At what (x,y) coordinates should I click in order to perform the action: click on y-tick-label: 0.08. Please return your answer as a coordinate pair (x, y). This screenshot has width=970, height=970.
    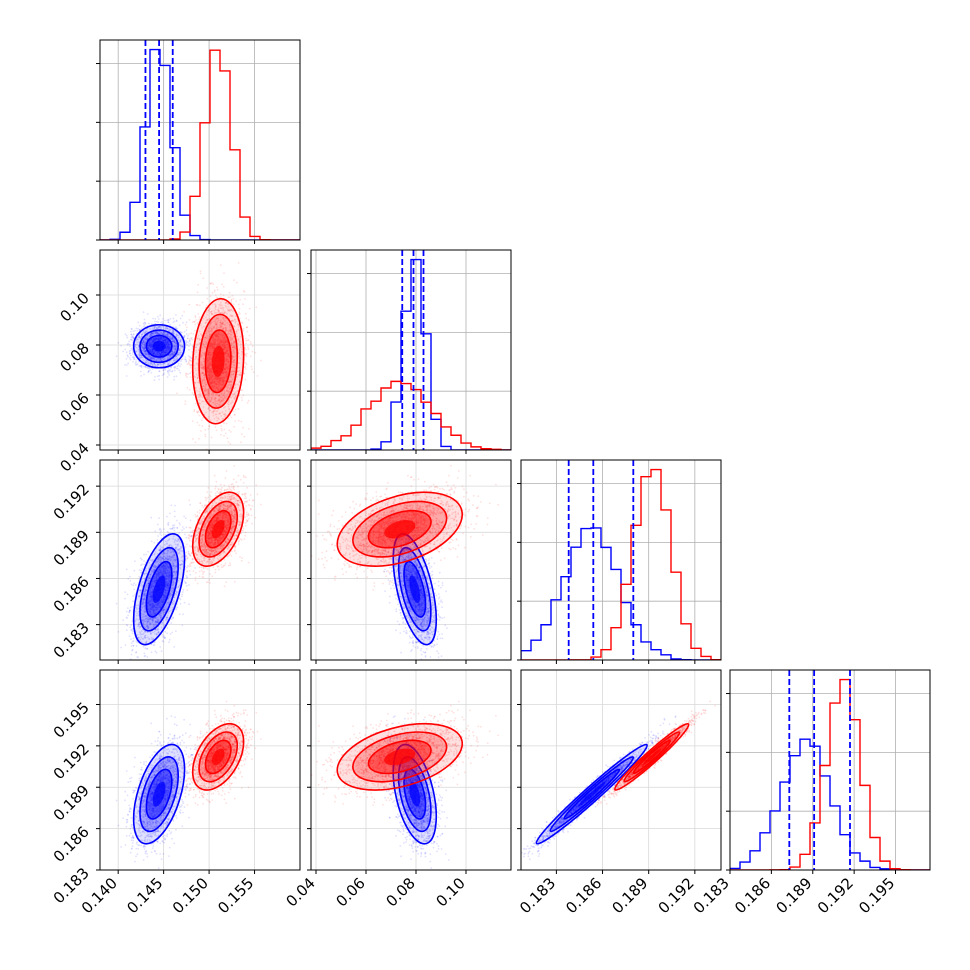
    Looking at the image, I should click on (74, 357).